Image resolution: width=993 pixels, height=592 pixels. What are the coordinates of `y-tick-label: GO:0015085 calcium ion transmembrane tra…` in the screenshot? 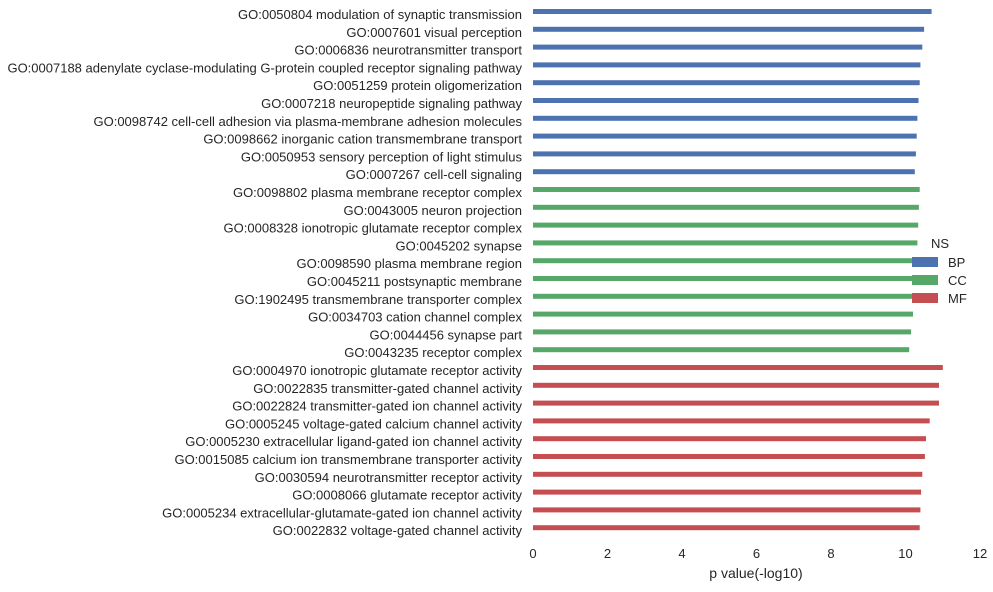 It's located at (348, 459).